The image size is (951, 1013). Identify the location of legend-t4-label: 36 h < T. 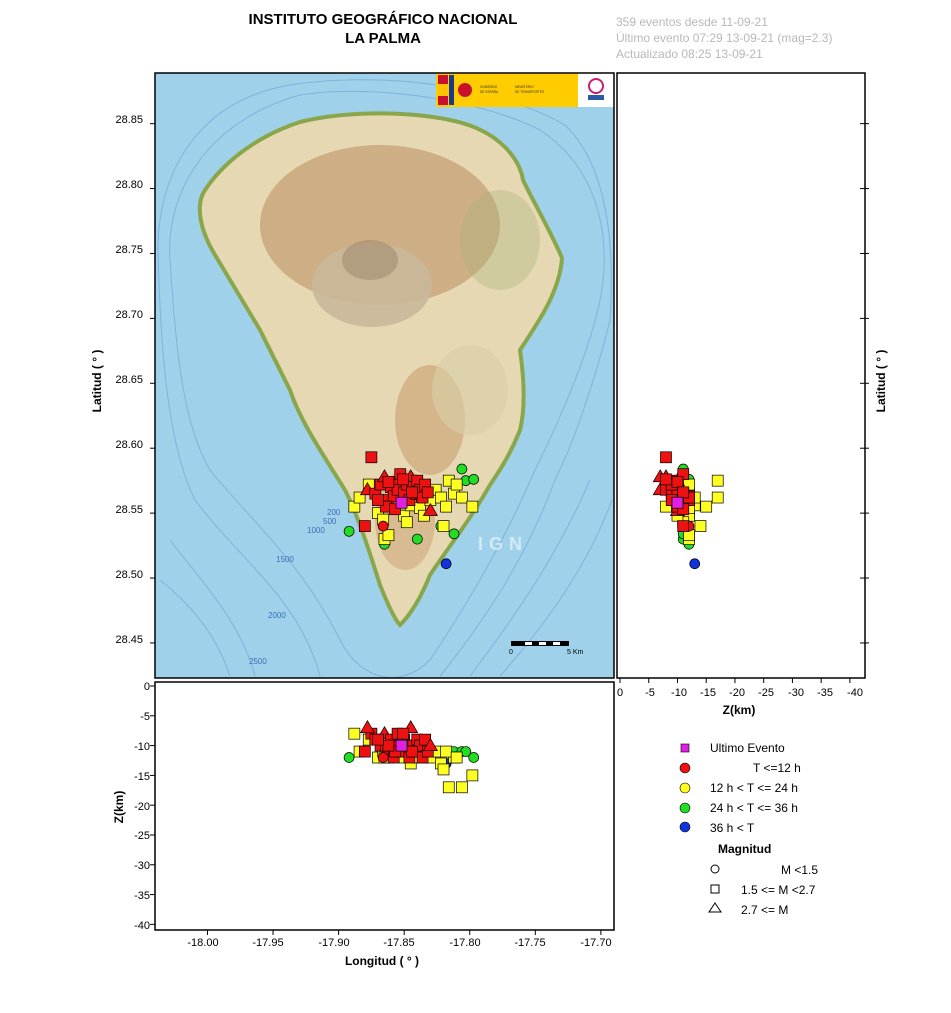
(732, 828).